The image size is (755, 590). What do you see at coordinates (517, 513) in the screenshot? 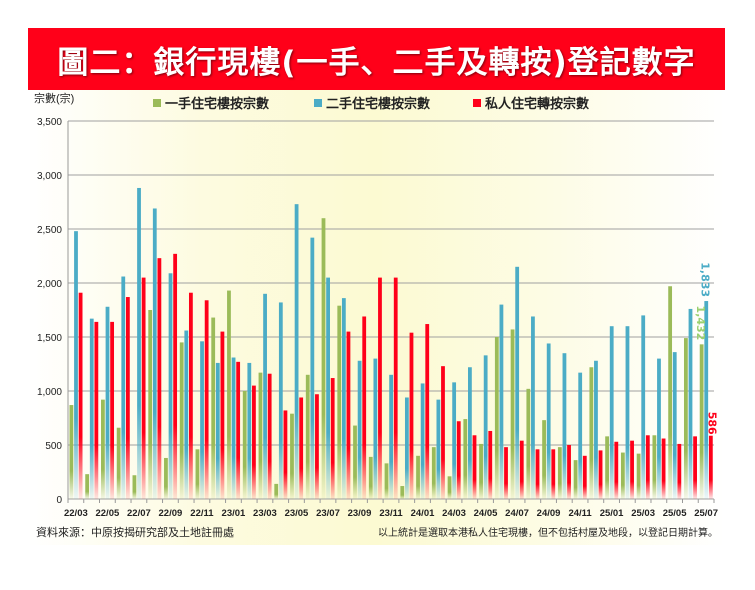
I see `x-tick-label: 24/07` at bounding box center [517, 513].